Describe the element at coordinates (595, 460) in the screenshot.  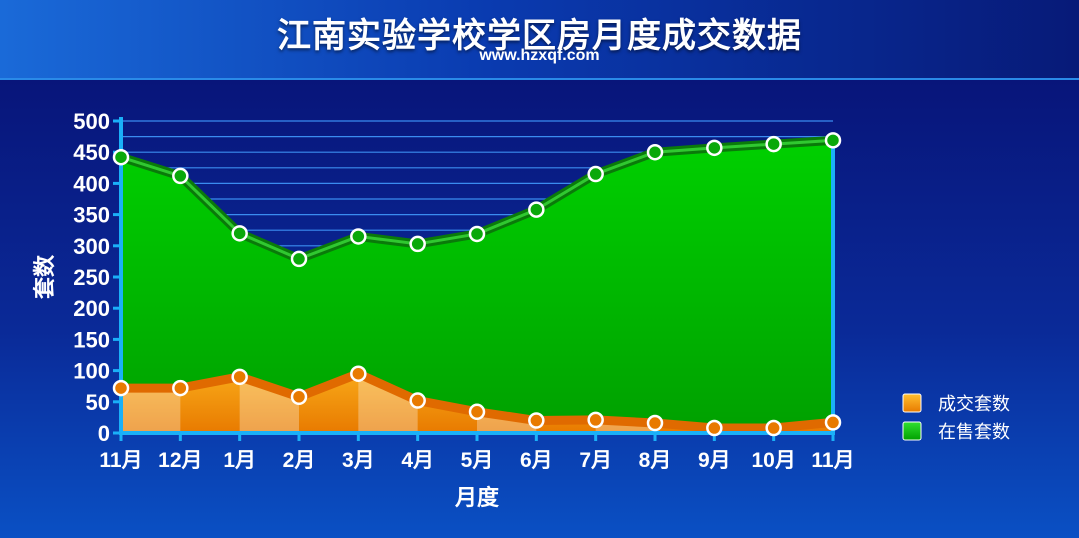
I see `x-tick-label: 7月` at that location.